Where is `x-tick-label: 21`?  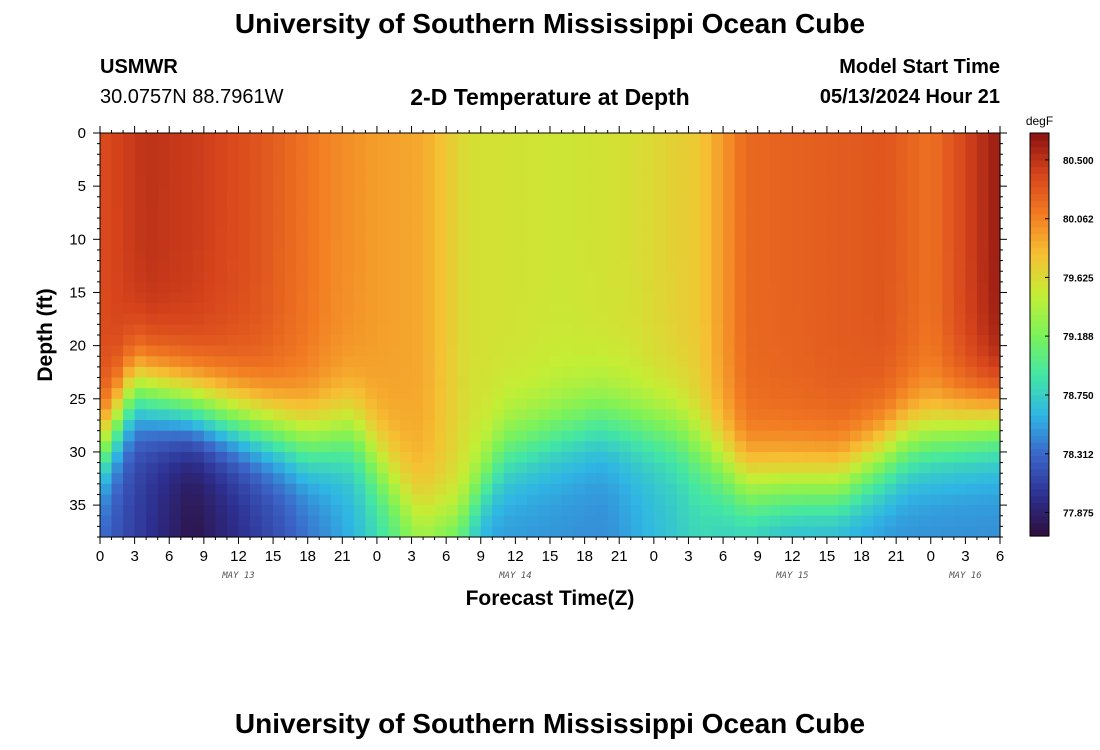 x-tick-label: 21 is located at coordinates (342, 556).